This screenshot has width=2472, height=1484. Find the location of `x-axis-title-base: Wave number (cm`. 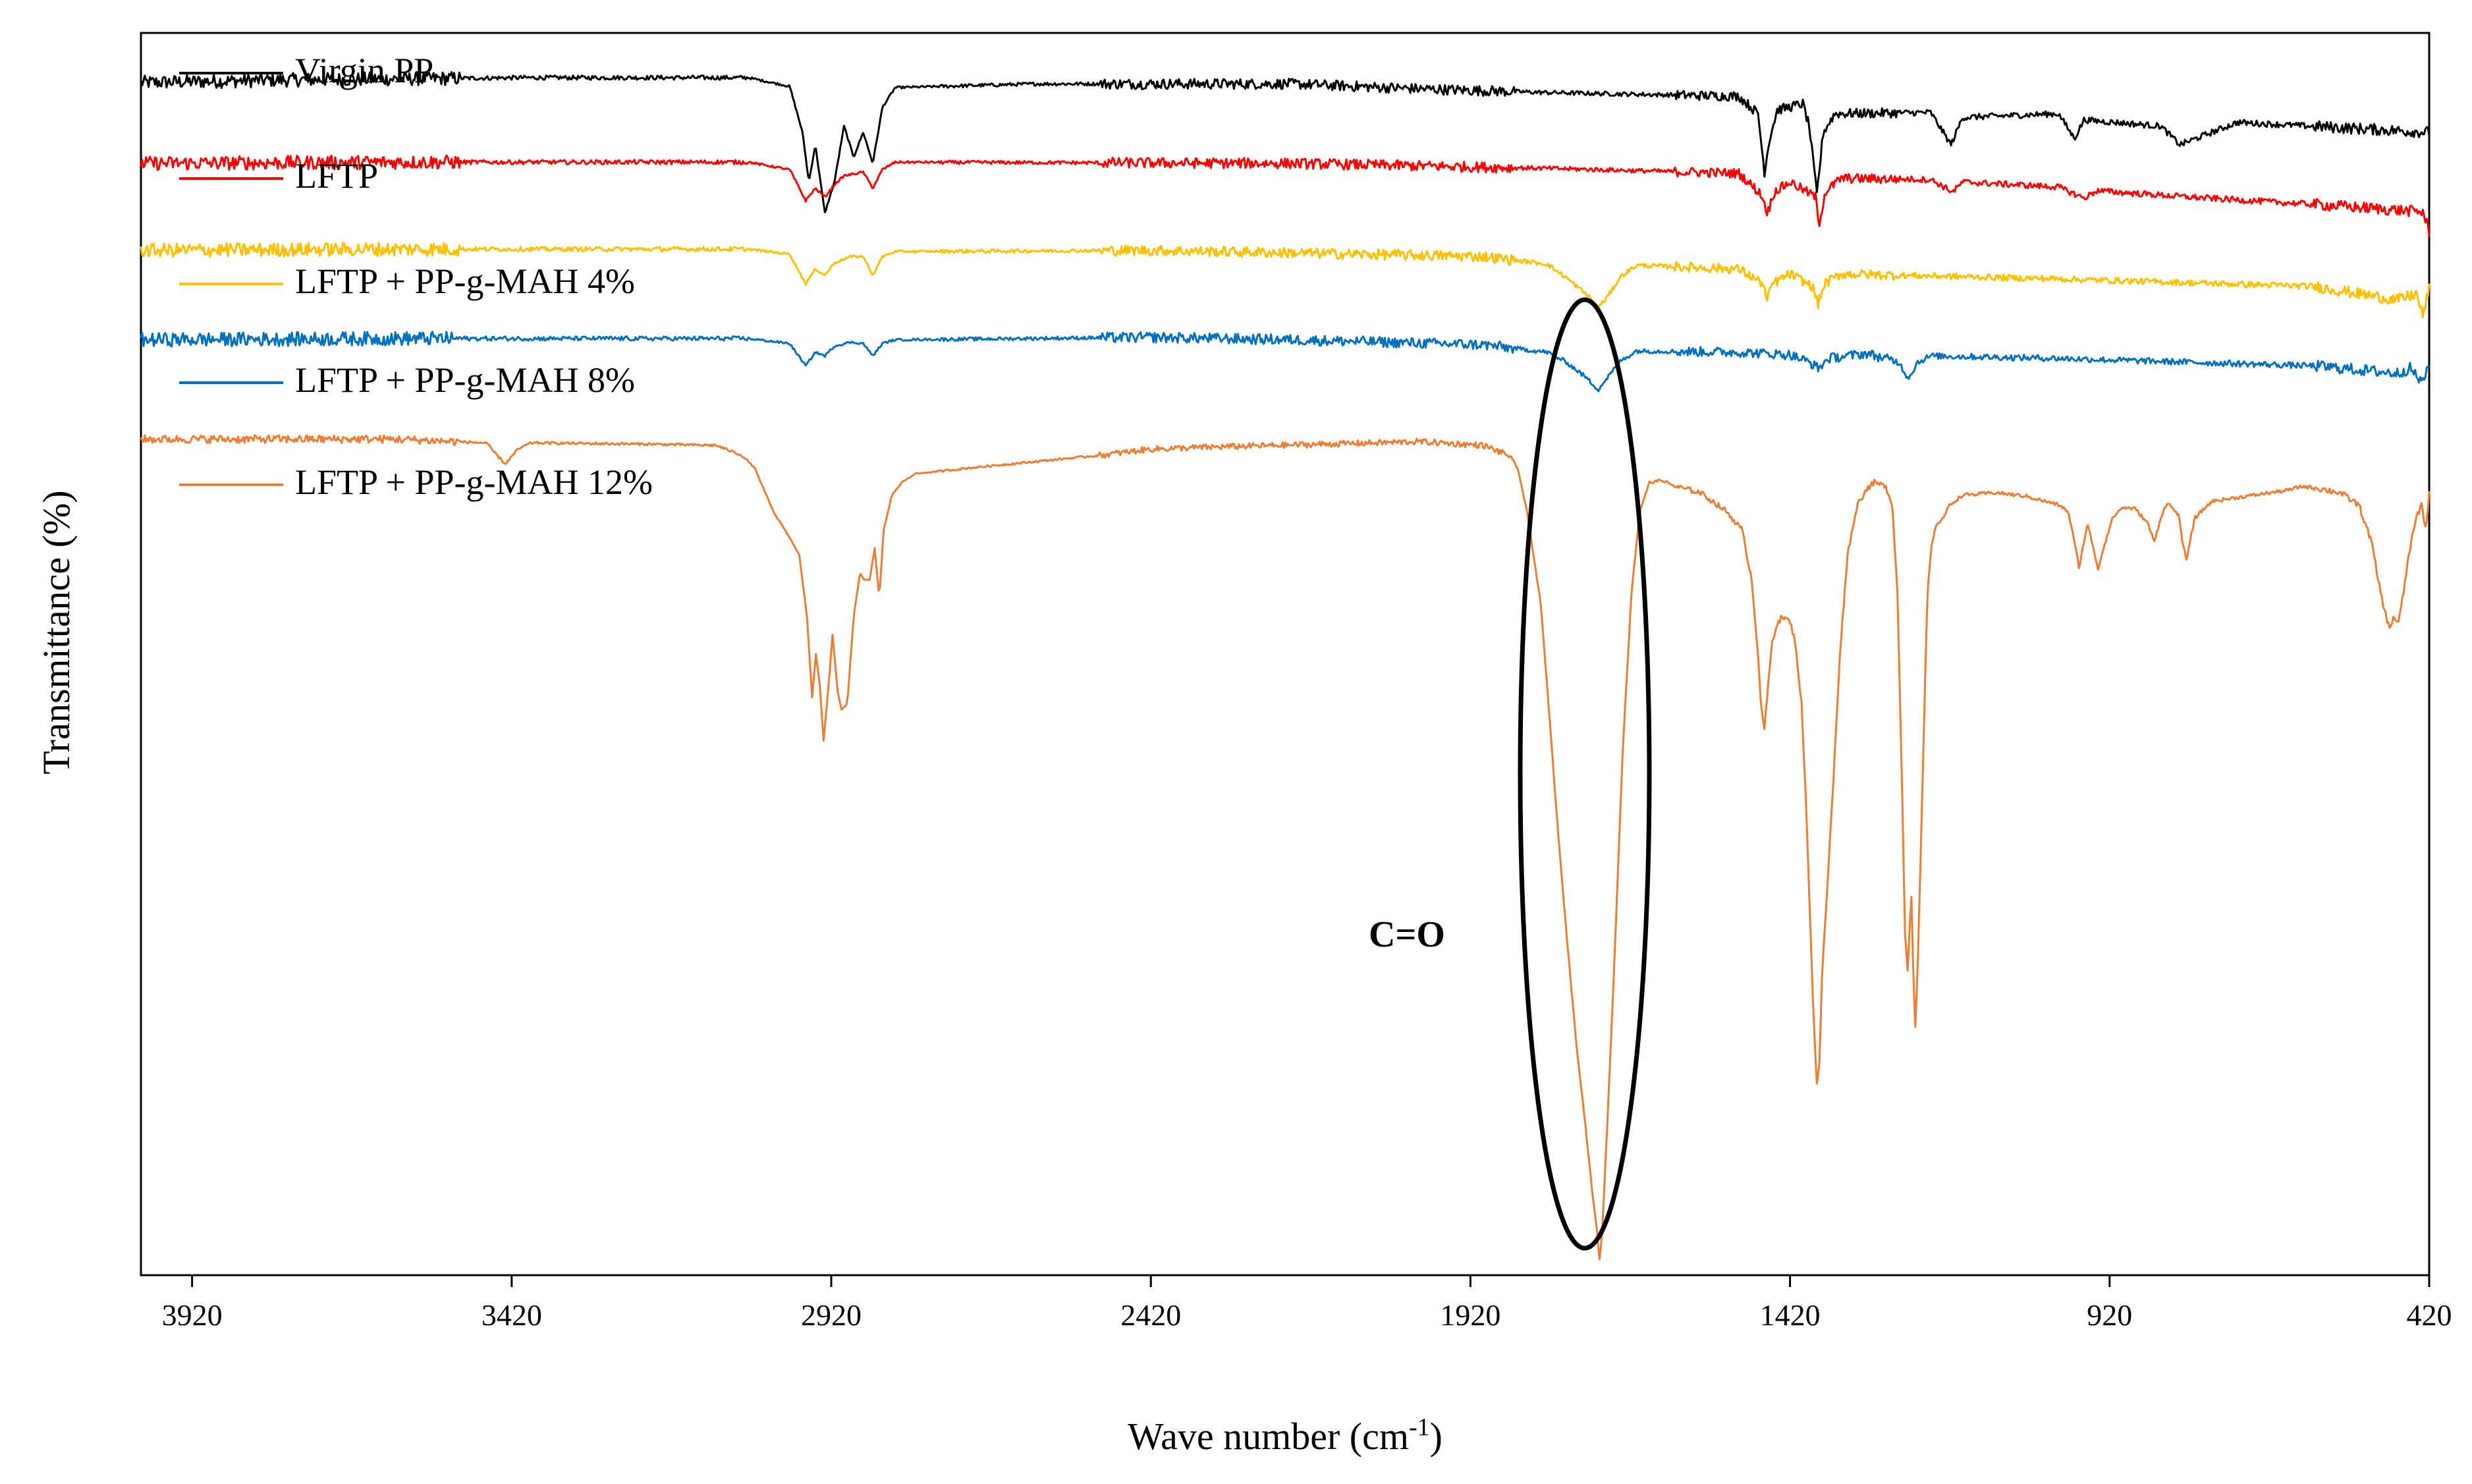

x-axis-title-base: Wave number (cm is located at coordinates (1268, 1436).